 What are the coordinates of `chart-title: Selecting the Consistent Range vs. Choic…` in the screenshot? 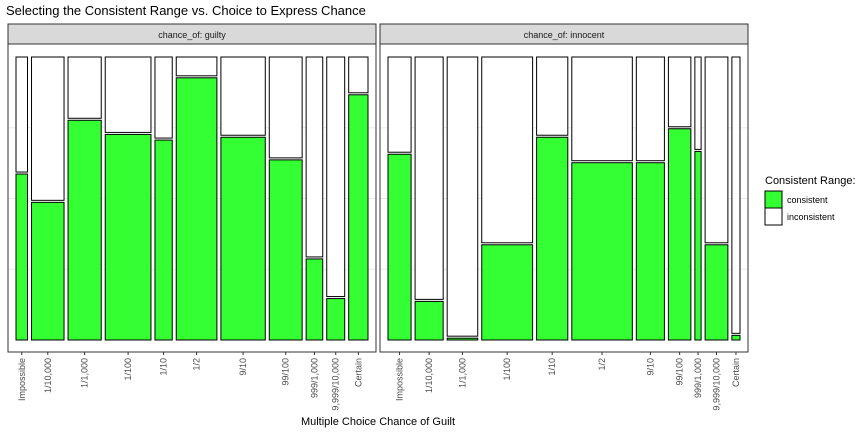 It's located at (186, 10).